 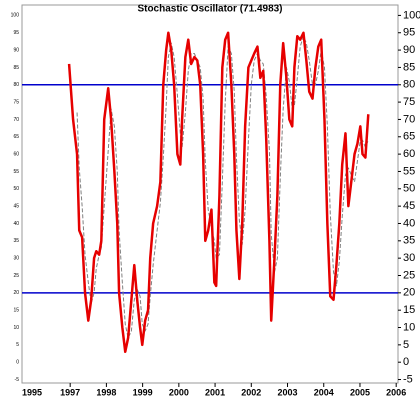 I want to click on x-tick-label: 1999, so click(x=143, y=392).